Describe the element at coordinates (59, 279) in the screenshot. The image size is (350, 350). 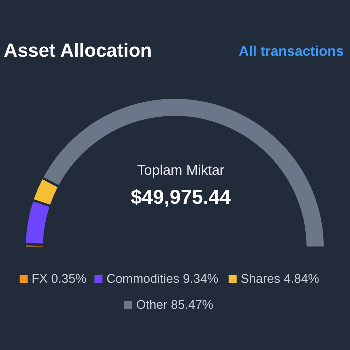
I see `legend-label: FX 0.35%` at that location.